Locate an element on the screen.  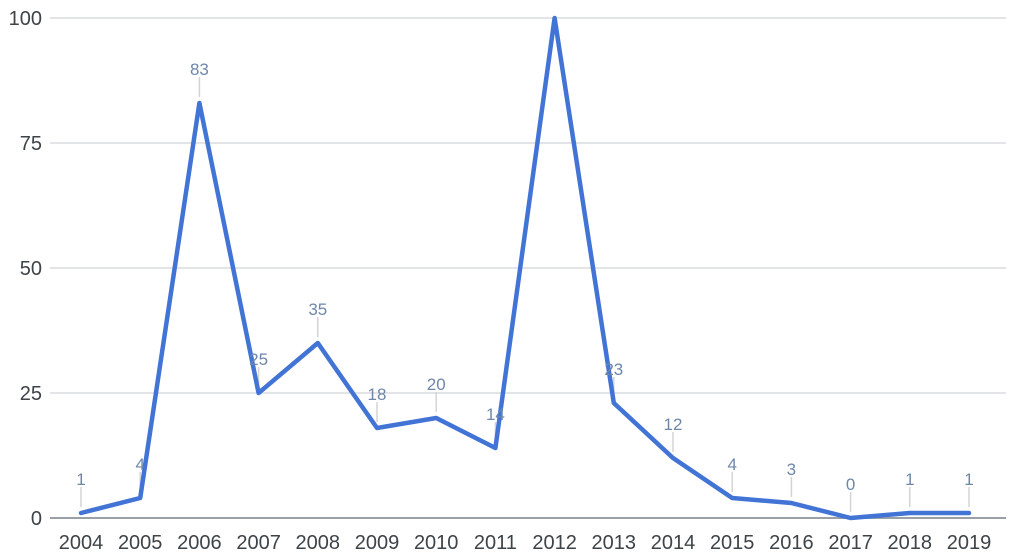
data-point-label: 12 is located at coordinates (673, 424).